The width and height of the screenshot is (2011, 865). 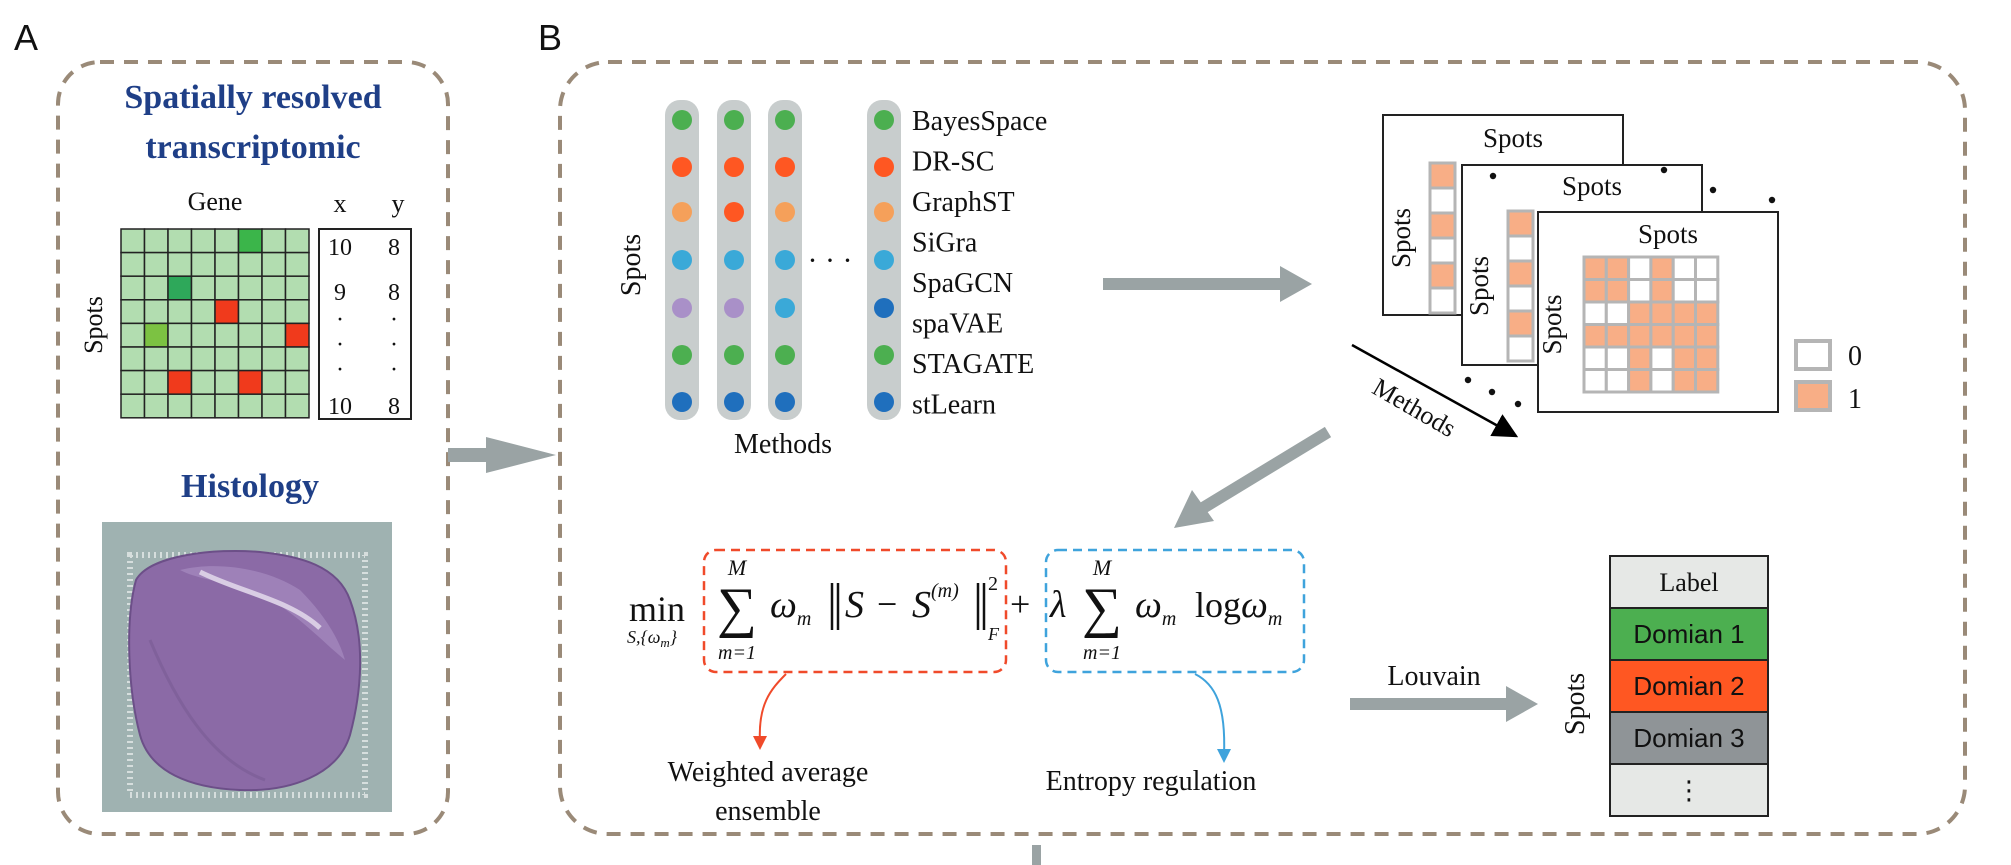 I want to click on formula-min: min, so click(x=657, y=609).